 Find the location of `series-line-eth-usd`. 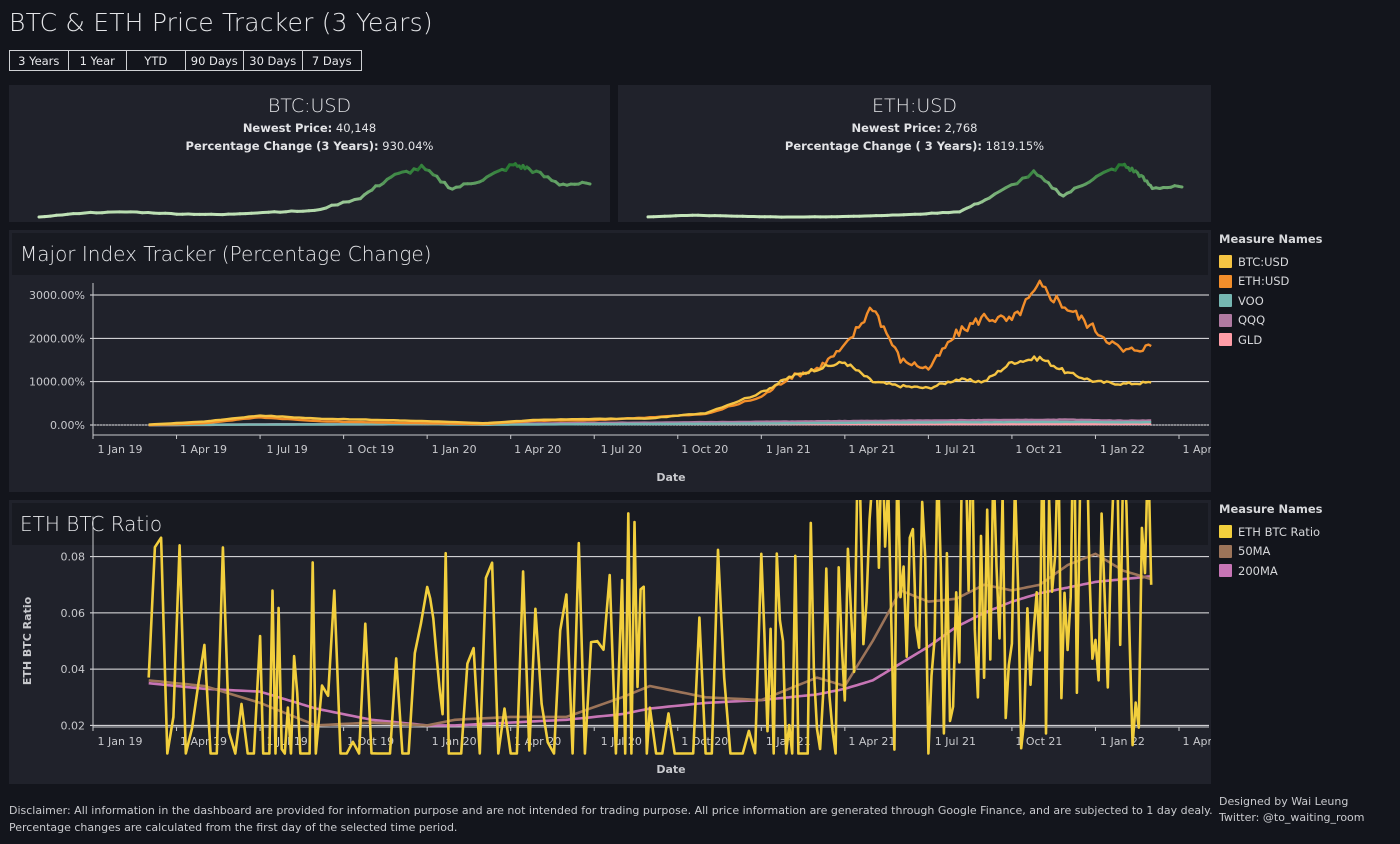

series-line-eth-usd is located at coordinates (650, 353).